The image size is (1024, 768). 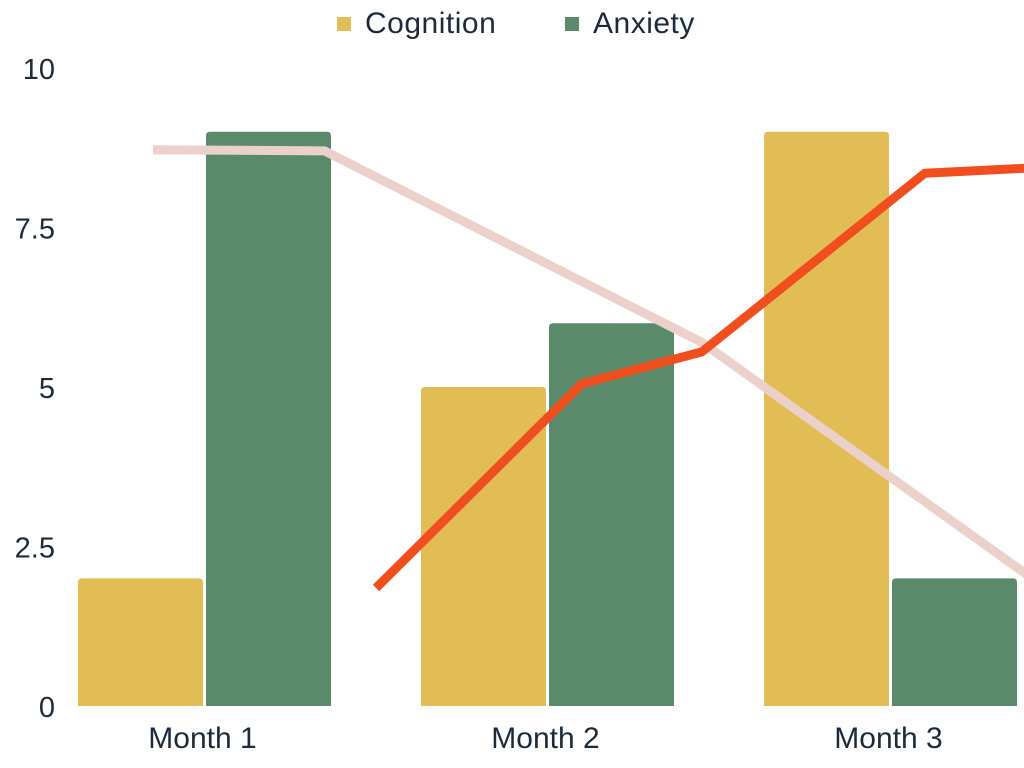 What do you see at coordinates (644, 23) in the screenshot?
I see `legend-label-anxiety: Anxiety` at bounding box center [644, 23].